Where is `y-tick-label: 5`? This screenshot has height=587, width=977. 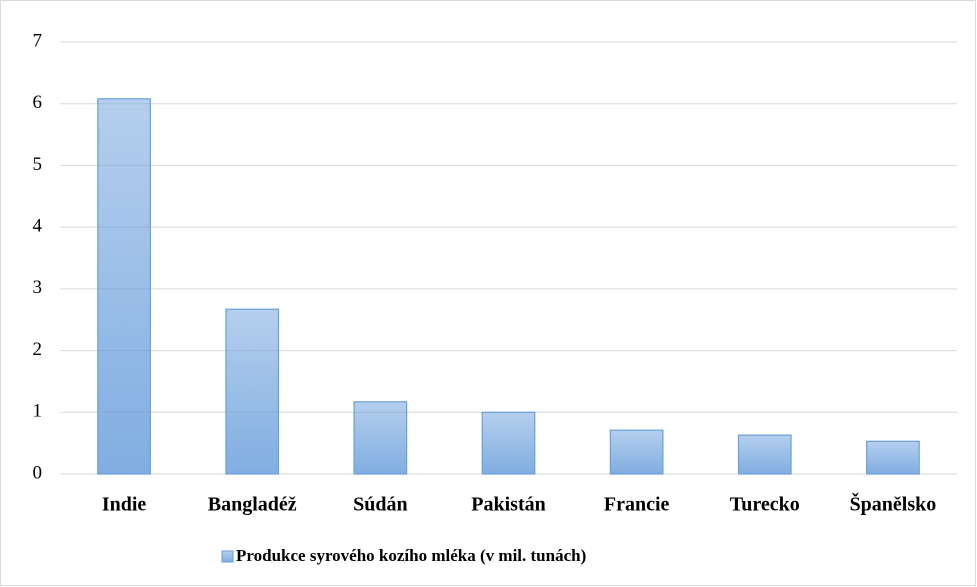
y-tick-label: 5 is located at coordinates (38, 164).